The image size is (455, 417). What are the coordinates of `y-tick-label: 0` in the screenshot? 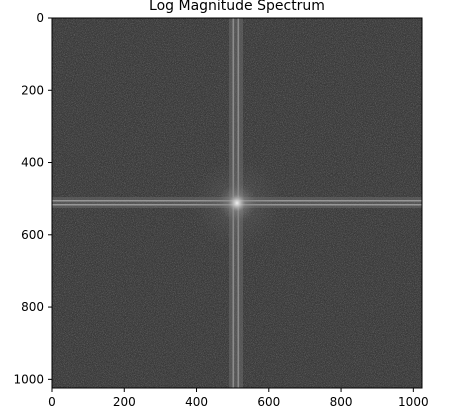 It's located at (40, 18).